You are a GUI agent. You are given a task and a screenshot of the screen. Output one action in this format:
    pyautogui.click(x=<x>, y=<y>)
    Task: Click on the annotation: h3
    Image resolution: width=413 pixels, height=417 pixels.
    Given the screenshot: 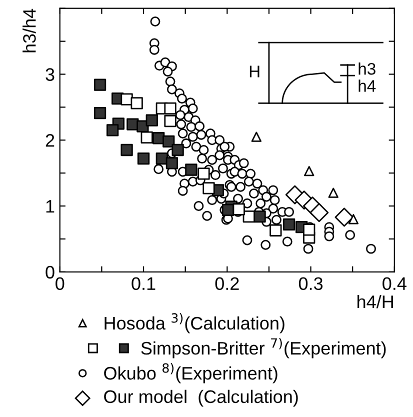 What is the action you would take?
    pyautogui.click(x=367, y=68)
    